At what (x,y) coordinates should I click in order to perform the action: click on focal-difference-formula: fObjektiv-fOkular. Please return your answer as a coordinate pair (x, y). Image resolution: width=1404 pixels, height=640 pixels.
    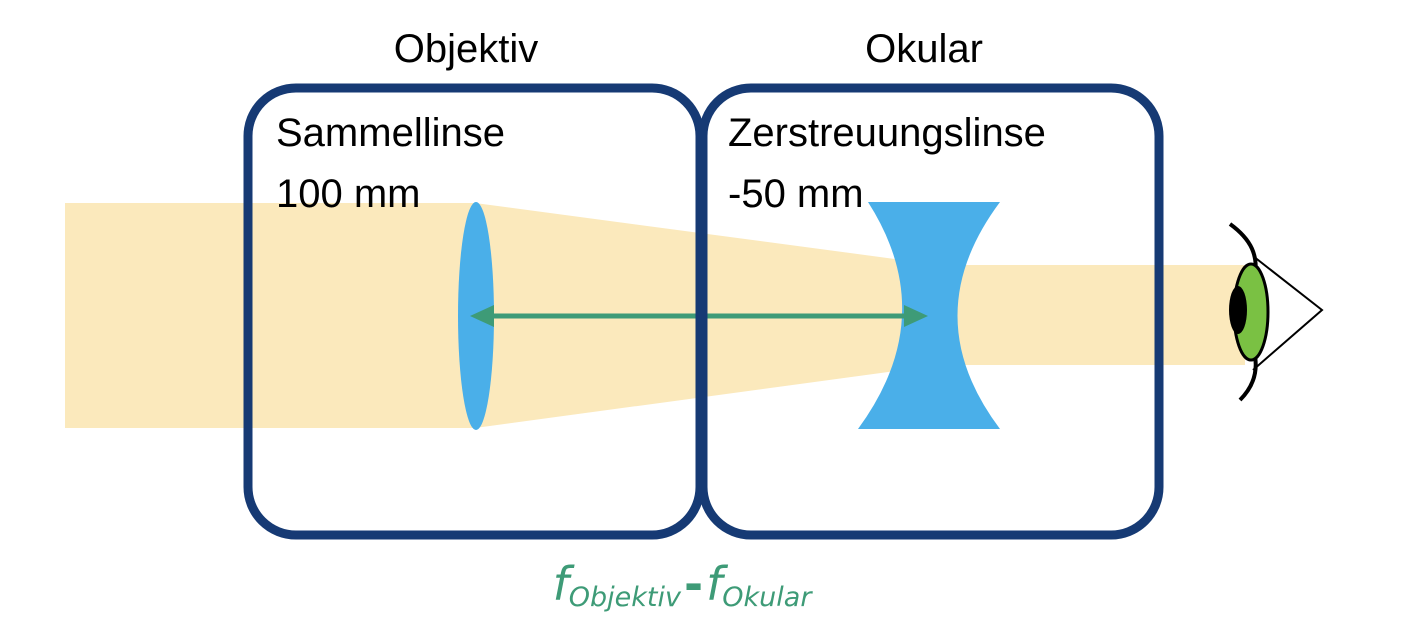
    Looking at the image, I should click on (683, 585).